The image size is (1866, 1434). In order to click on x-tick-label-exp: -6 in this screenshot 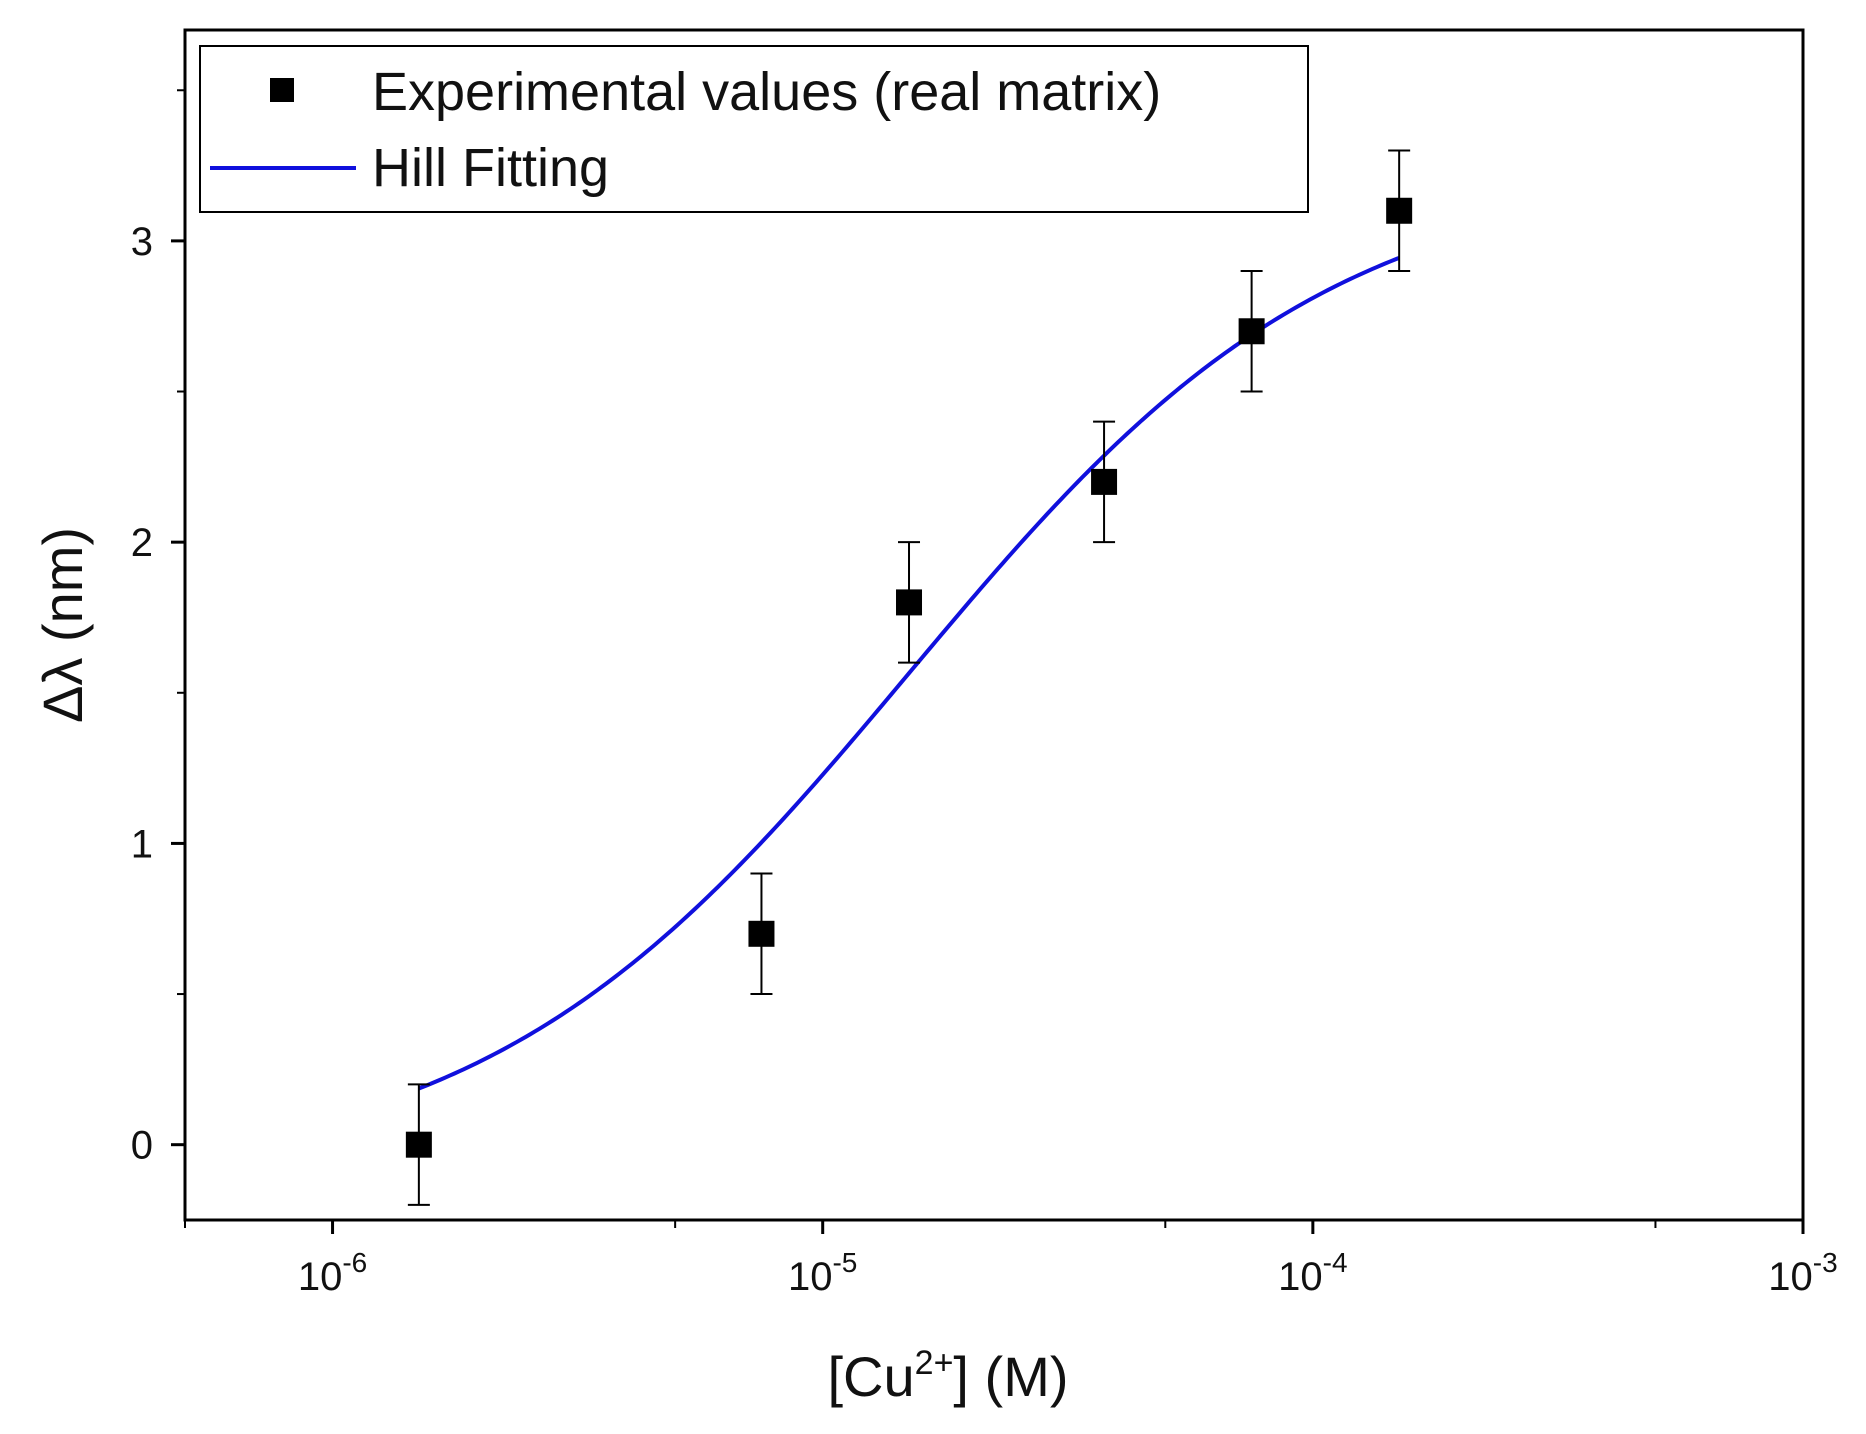, I will do `click(354, 1262)`.